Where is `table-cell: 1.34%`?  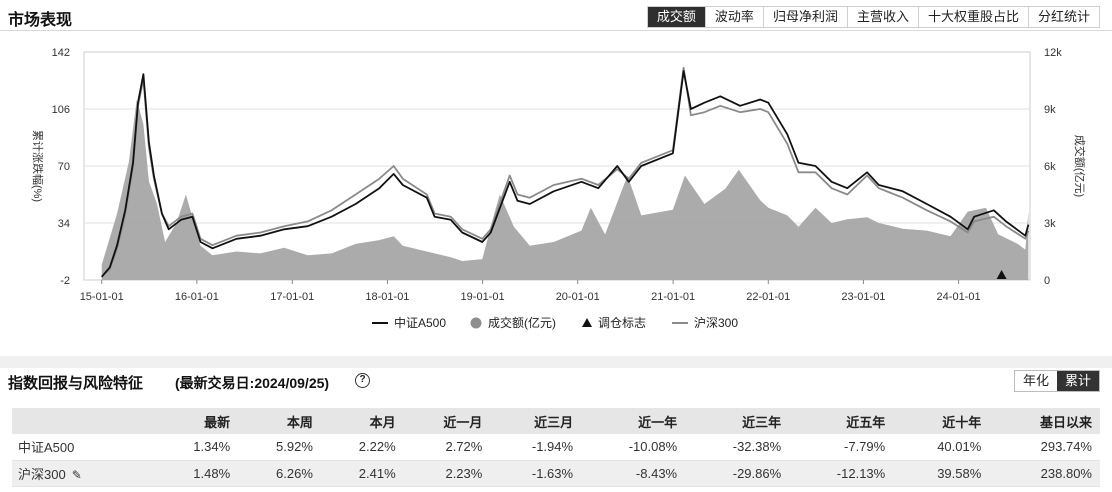 table-cell: 1.34% is located at coordinates (197, 447).